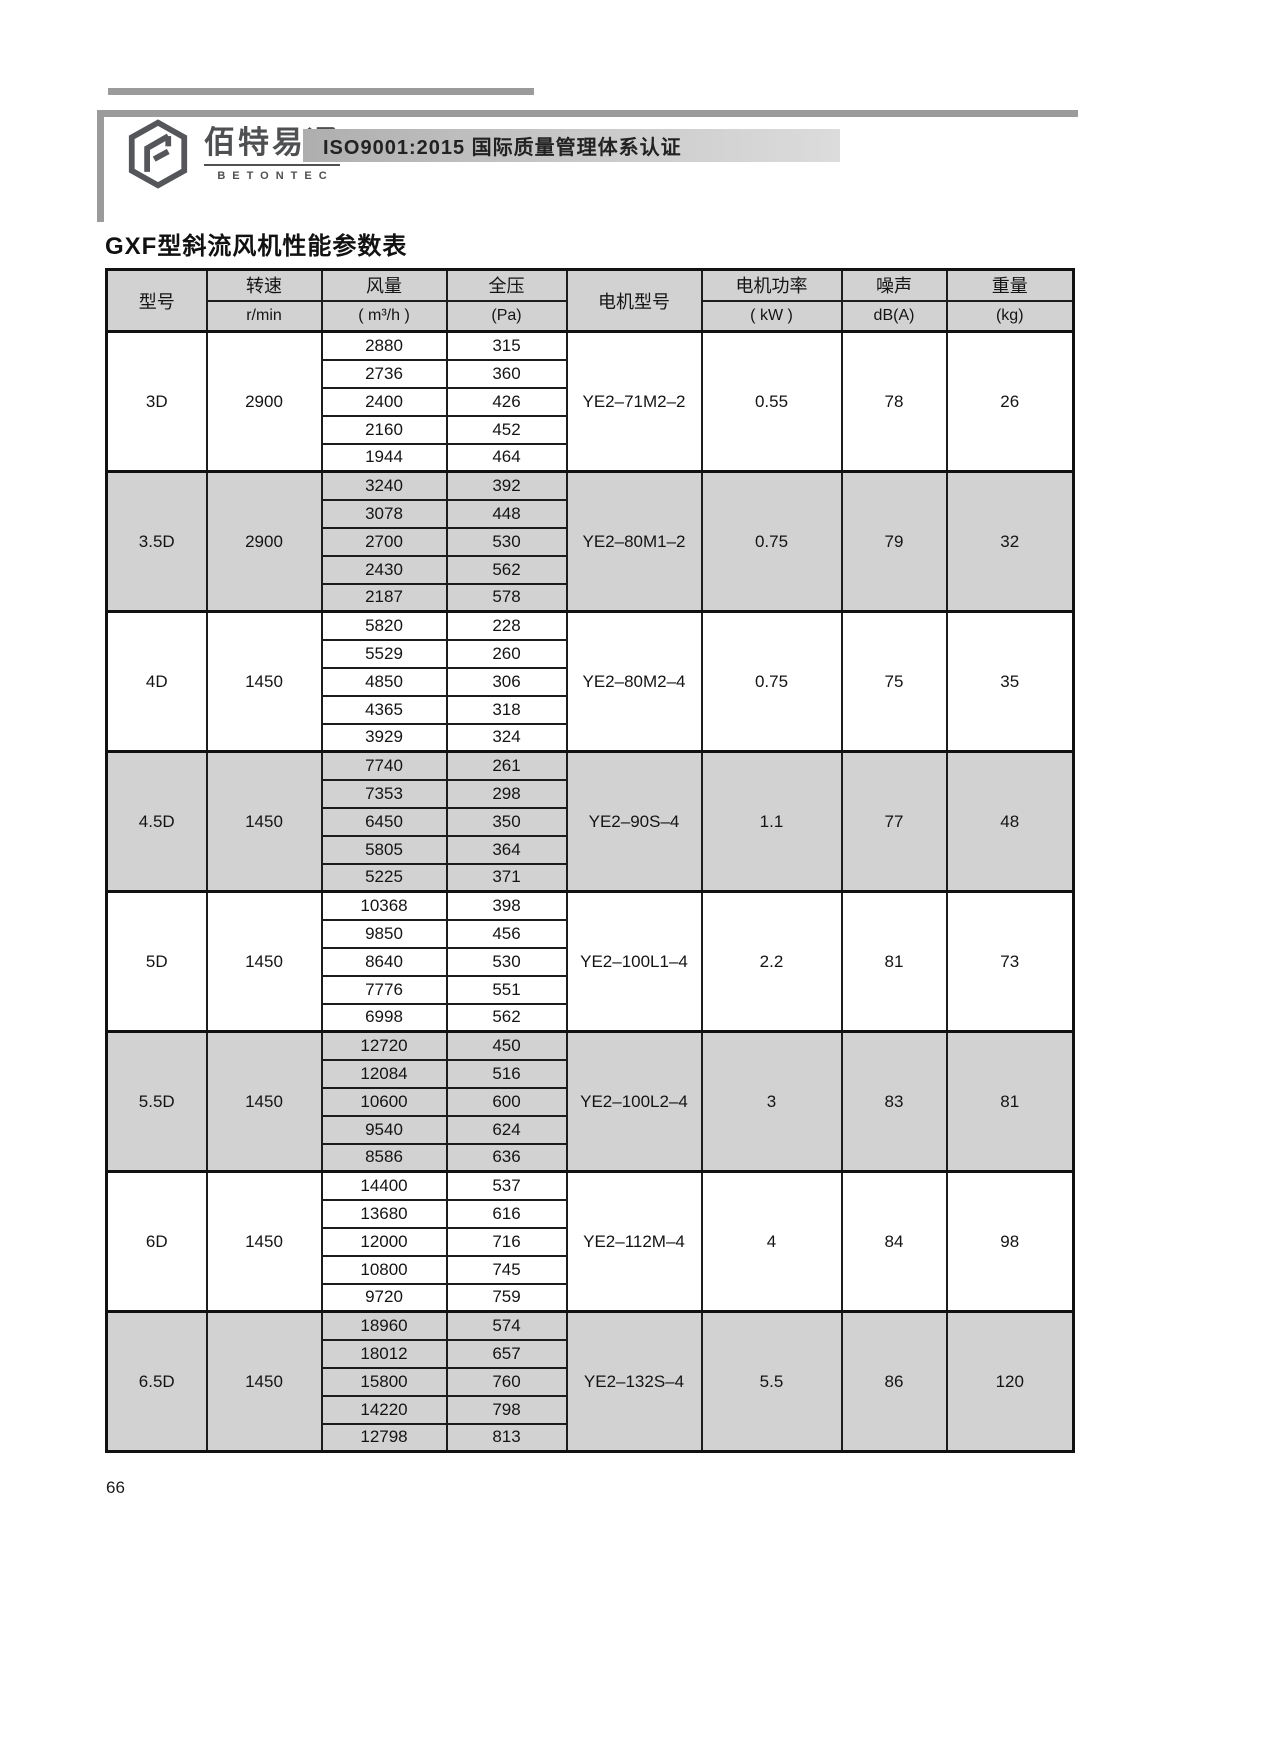 This screenshot has height=1754, width=1276. Describe the element at coordinates (264, 285) in the screenshot. I see `header-speed-label: 转速` at that location.